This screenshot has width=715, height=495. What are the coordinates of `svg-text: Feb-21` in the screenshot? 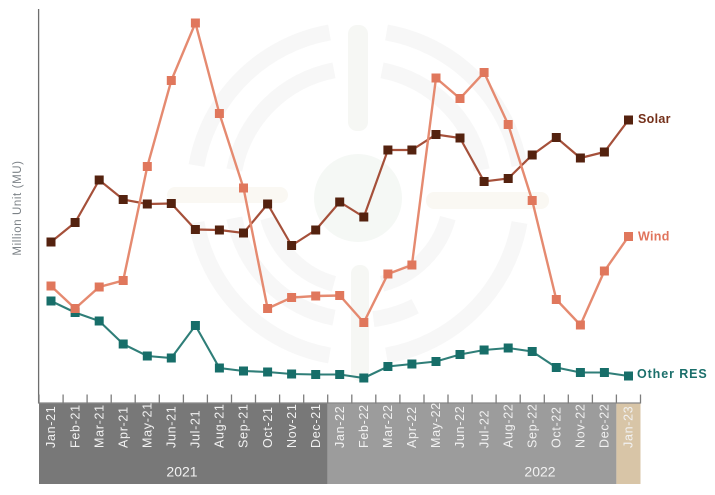 It's located at (75, 426).